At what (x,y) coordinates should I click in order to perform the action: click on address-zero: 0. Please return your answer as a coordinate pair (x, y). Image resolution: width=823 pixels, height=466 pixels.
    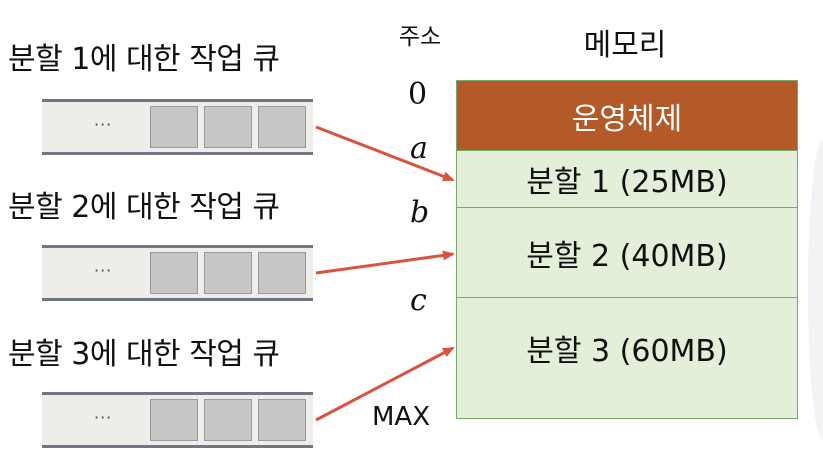
    Looking at the image, I should click on (418, 94).